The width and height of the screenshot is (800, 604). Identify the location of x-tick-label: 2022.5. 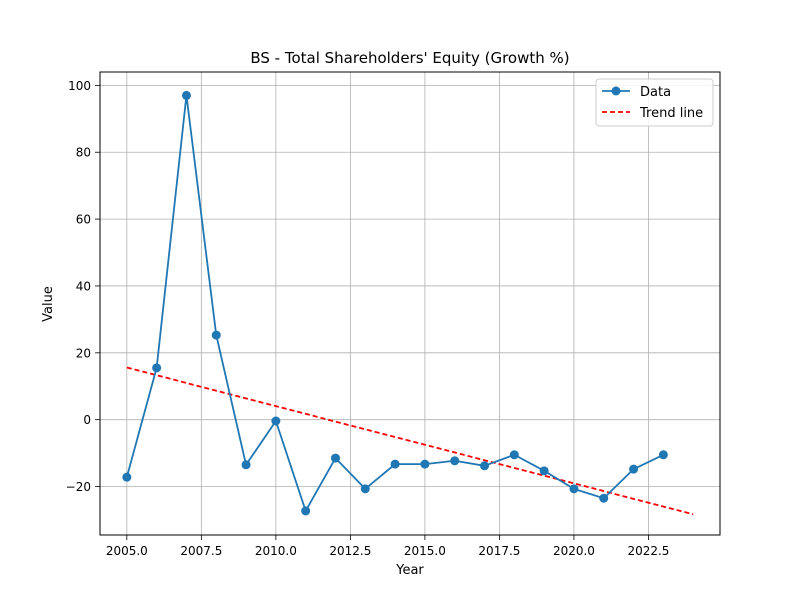
(648, 551).